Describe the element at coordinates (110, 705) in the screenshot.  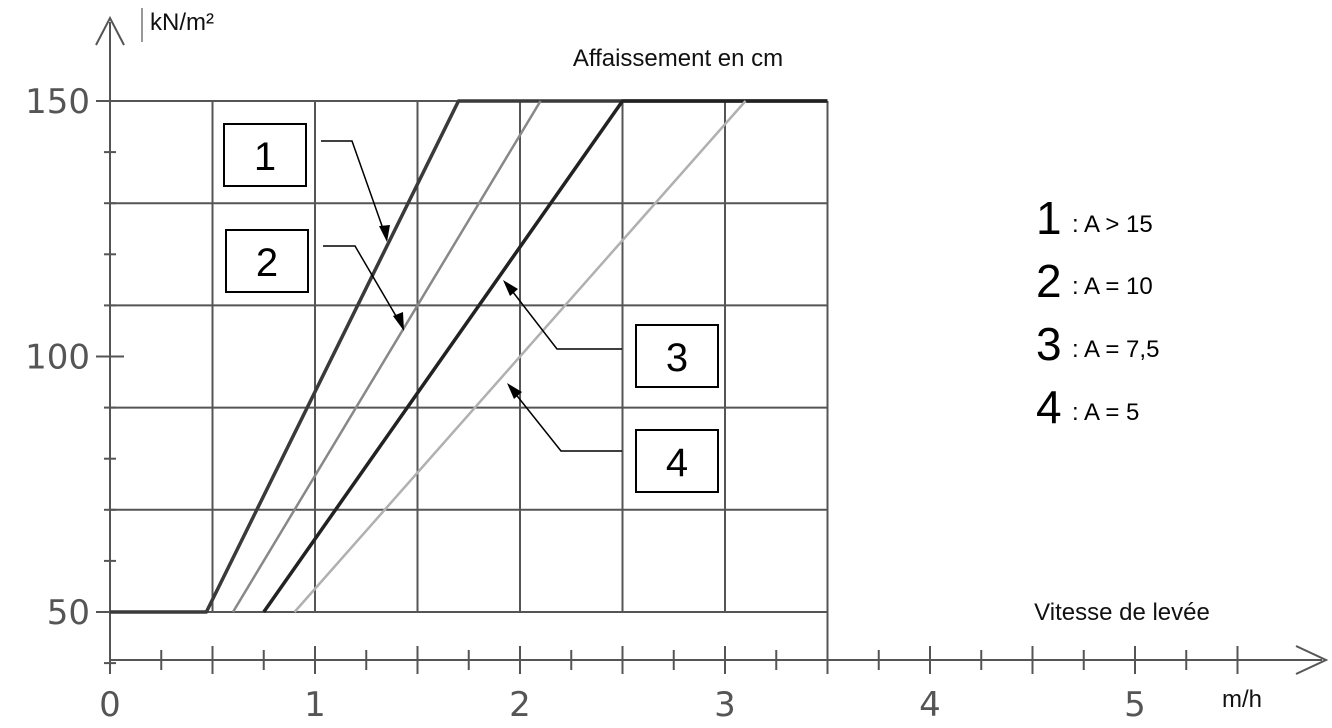
I see `x-tick-label: 0` at that location.